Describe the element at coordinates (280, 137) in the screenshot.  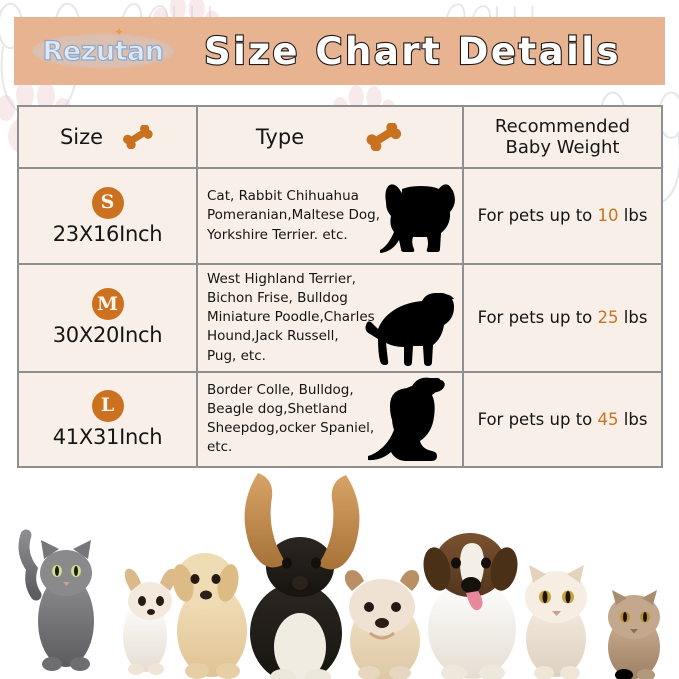
I see `column-header-type-label: Type` at that location.